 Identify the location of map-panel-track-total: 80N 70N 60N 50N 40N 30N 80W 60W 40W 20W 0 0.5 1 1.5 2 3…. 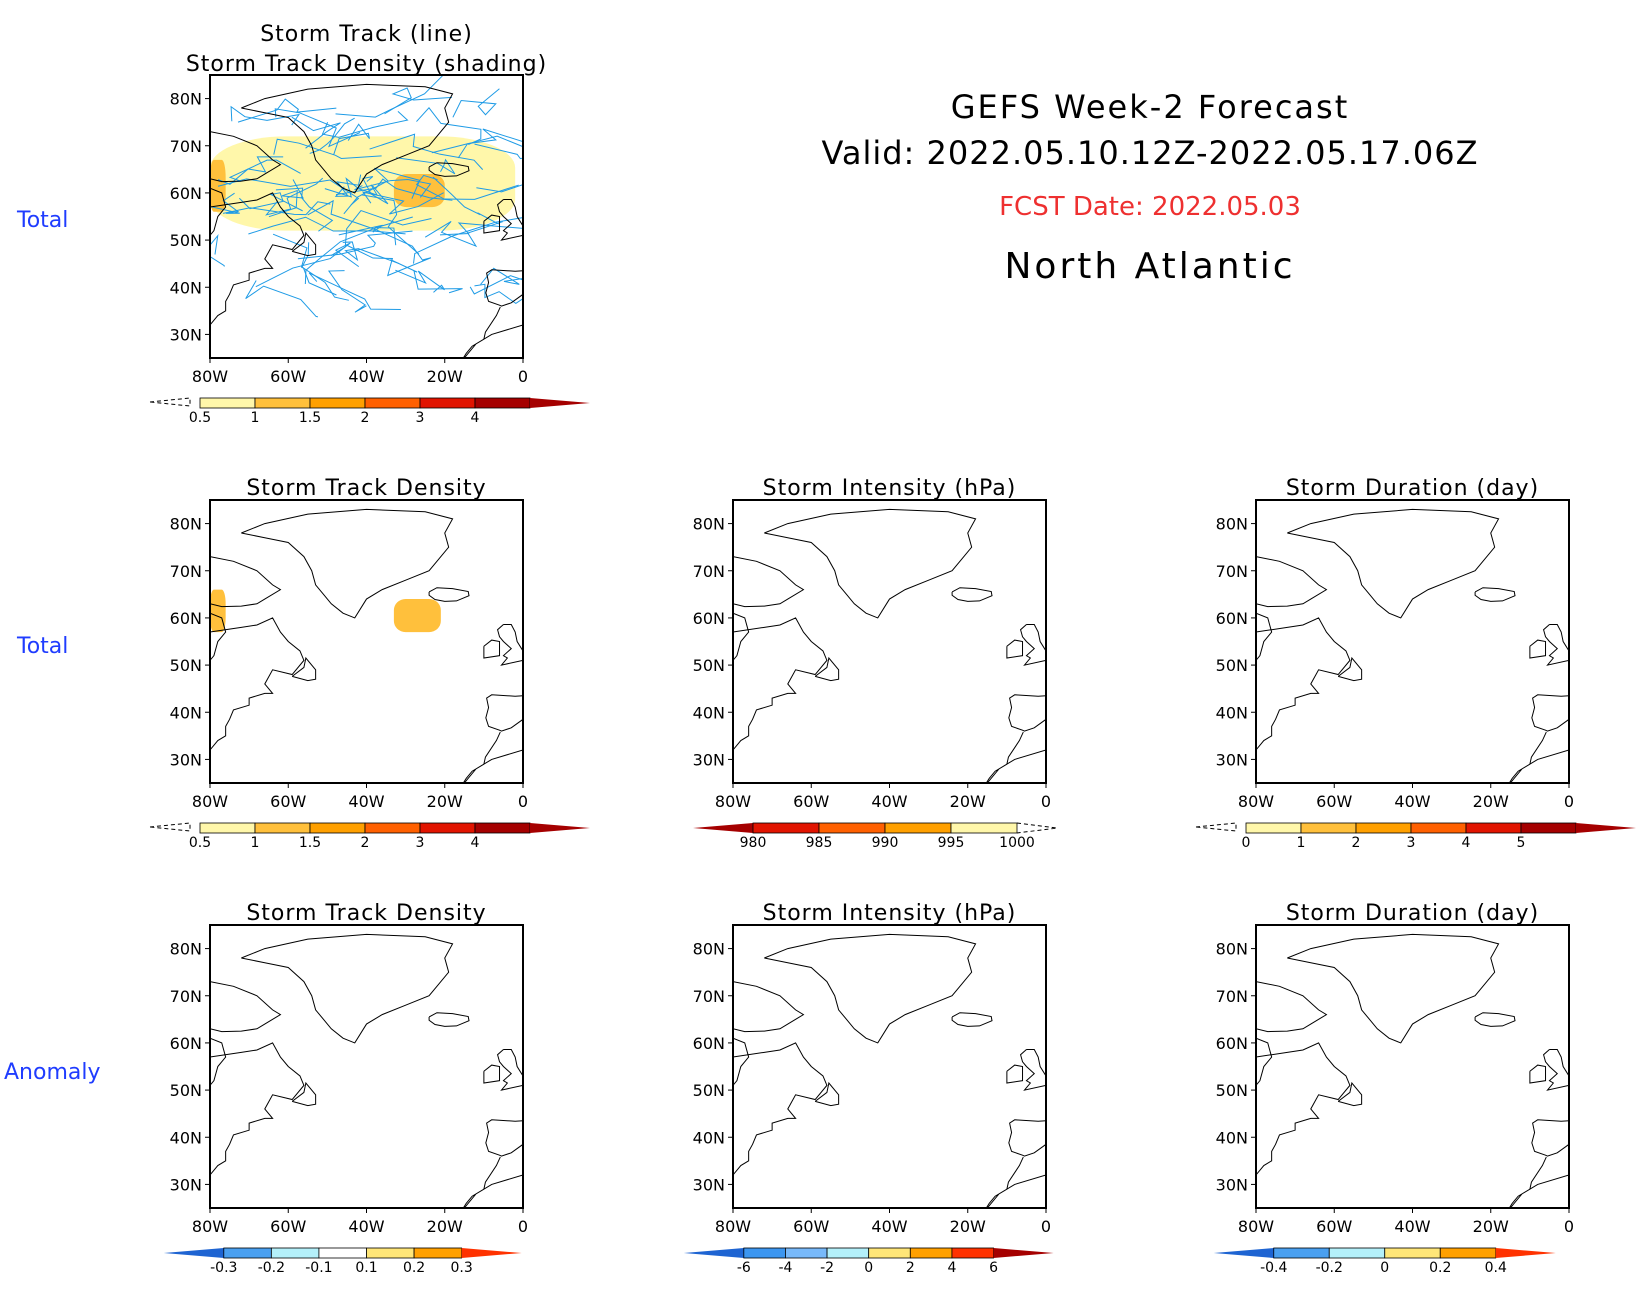
(369, 250).